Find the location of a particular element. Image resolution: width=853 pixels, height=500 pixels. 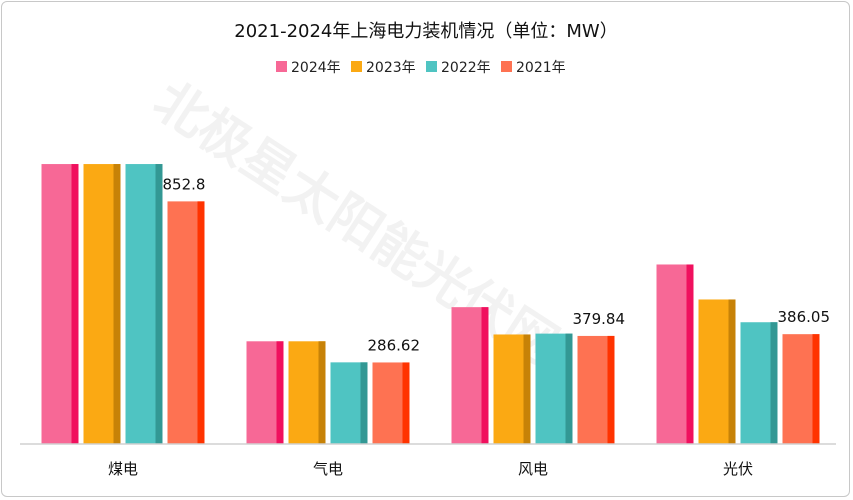

legend-label-3: 2021年 is located at coordinates (541, 68).